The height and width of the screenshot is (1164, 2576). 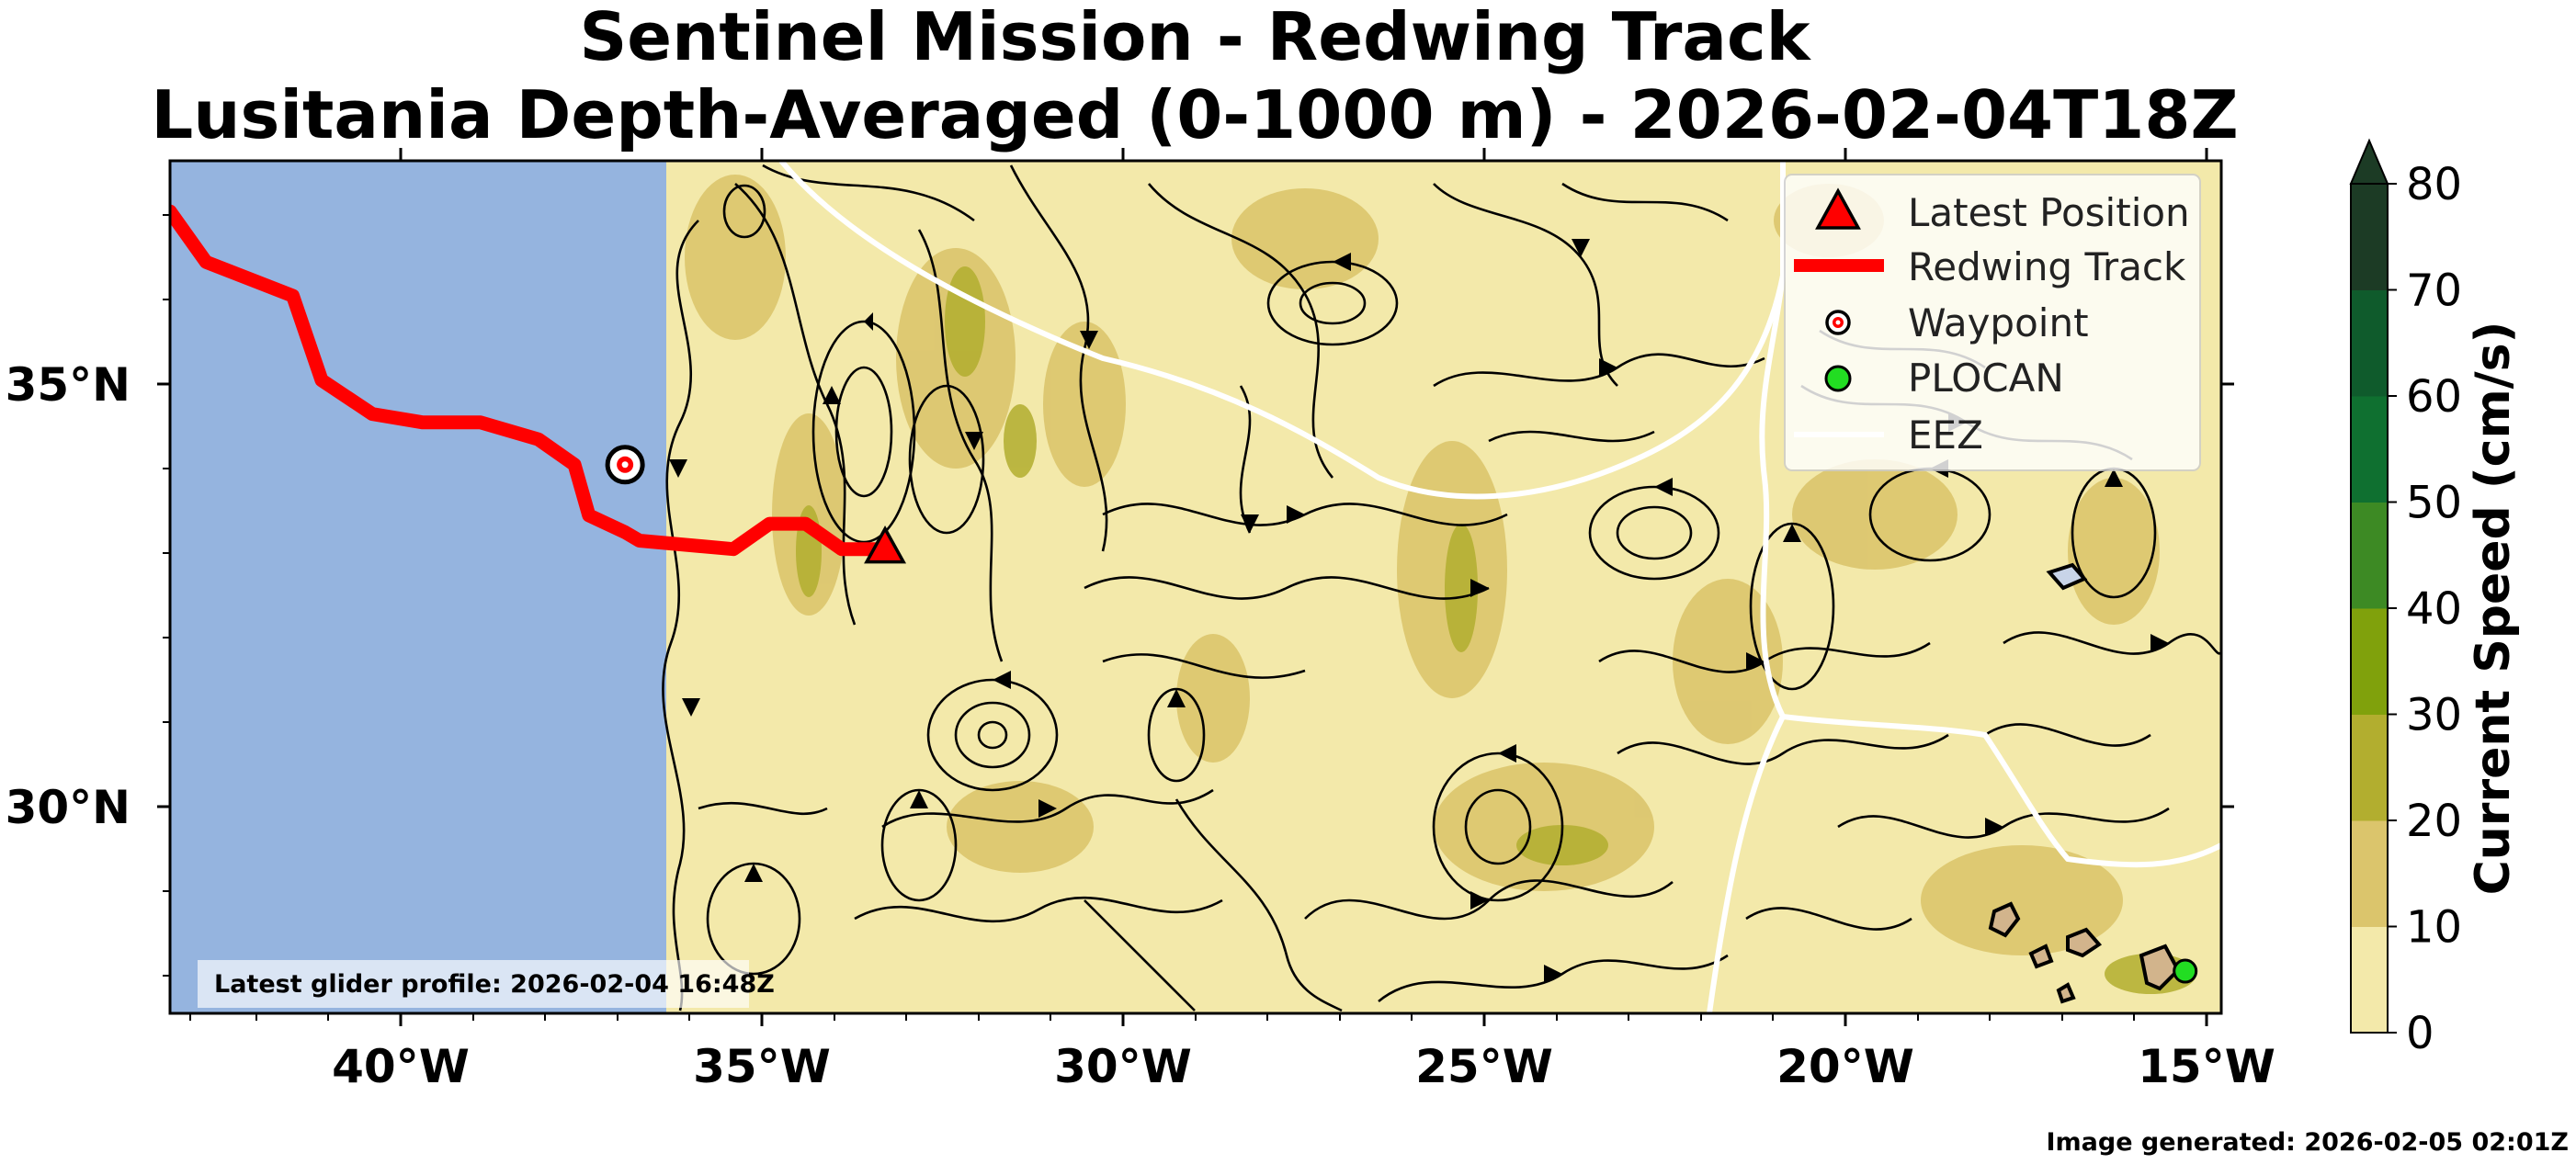 I want to click on colorbar-extend-arrow, so click(x=2369, y=161).